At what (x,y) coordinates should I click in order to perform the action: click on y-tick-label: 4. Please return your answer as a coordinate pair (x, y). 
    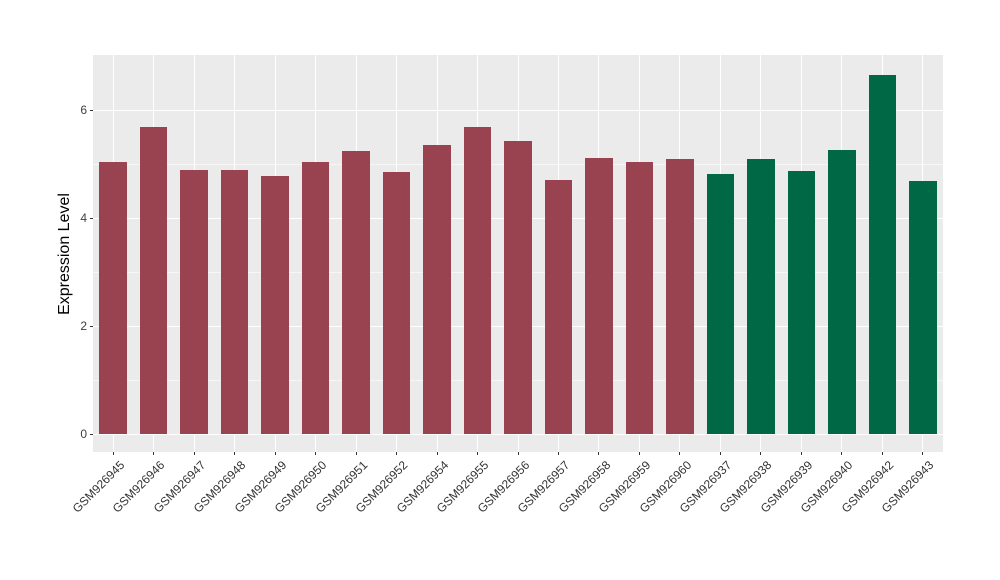
    Looking at the image, I should click on (83, 217).